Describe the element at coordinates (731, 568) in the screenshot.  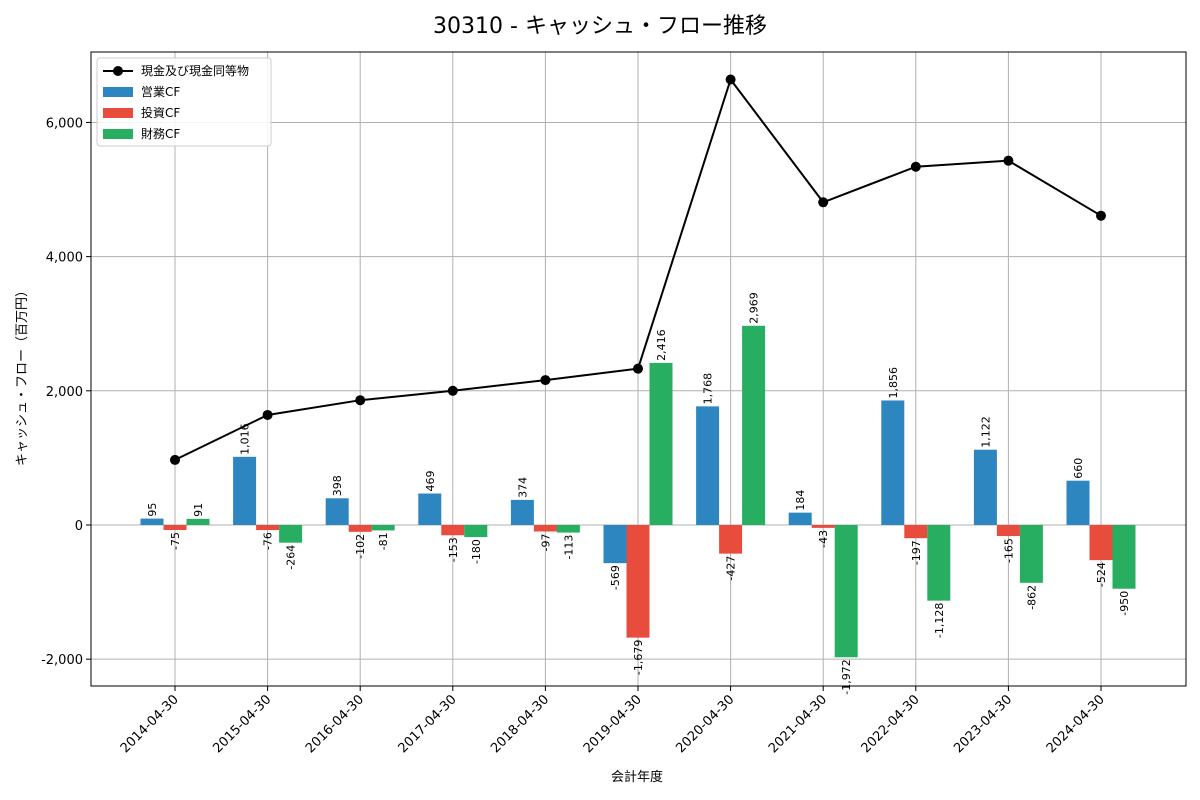
I see `bar-value-label: -427` at that location.